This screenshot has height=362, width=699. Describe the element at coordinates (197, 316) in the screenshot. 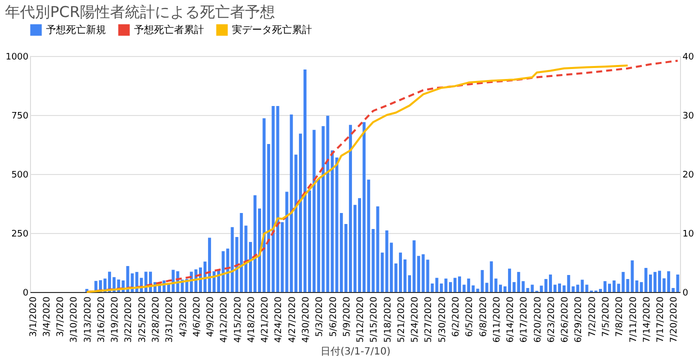

I see `x-tick-label: 4/6/2020` at that location.